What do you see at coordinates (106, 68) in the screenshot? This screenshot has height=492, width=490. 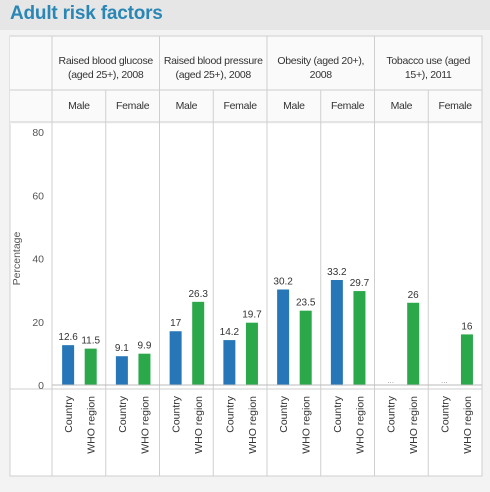 I see `group-label: Raised blood glucose (aged 25+), 2008` at bounding box center [106, 68].